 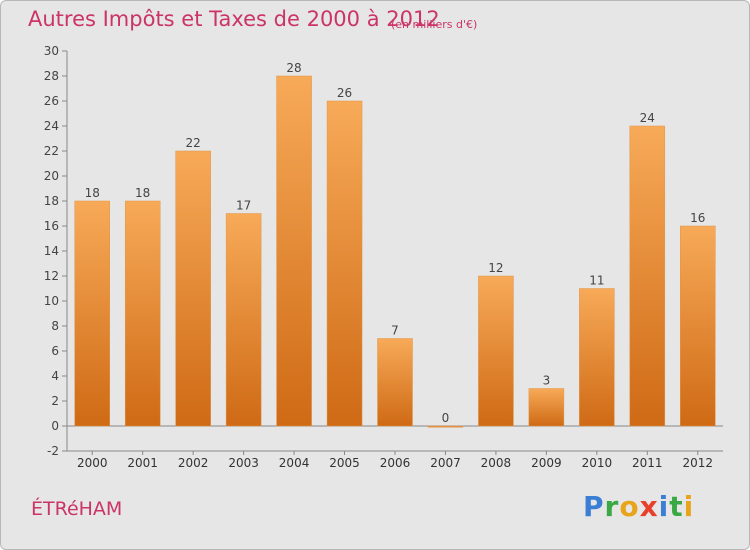 I want to click on y-tick-label: 22, so click(x=51, y=151).